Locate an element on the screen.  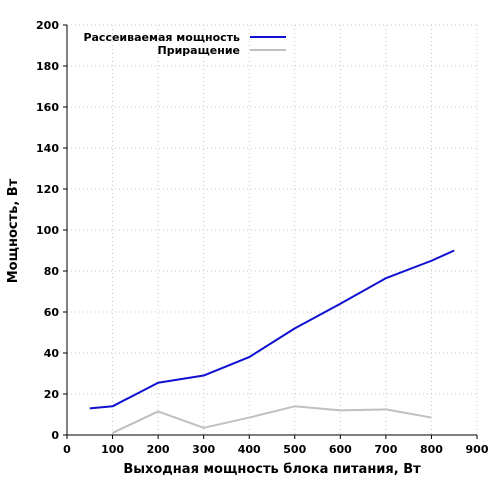
y-tick-label: 160 is located at coordinates (47, 107).